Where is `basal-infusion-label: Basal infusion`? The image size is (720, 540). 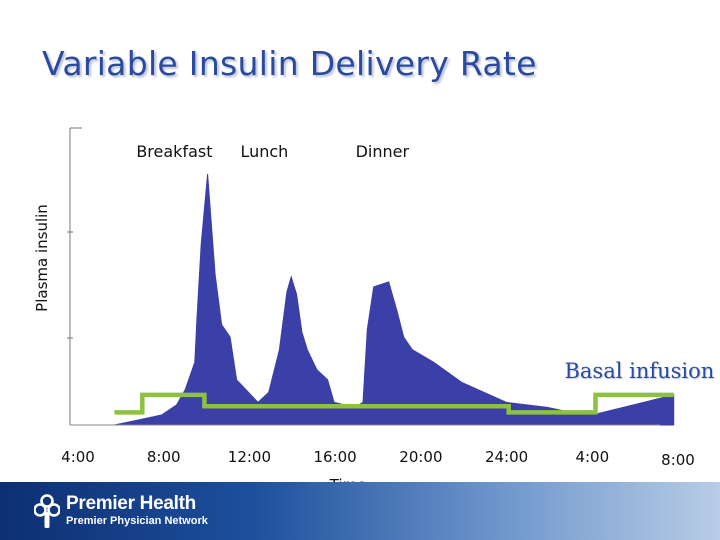 basal-infusion-label: Basal infusion is located at coordinates (639, 371).